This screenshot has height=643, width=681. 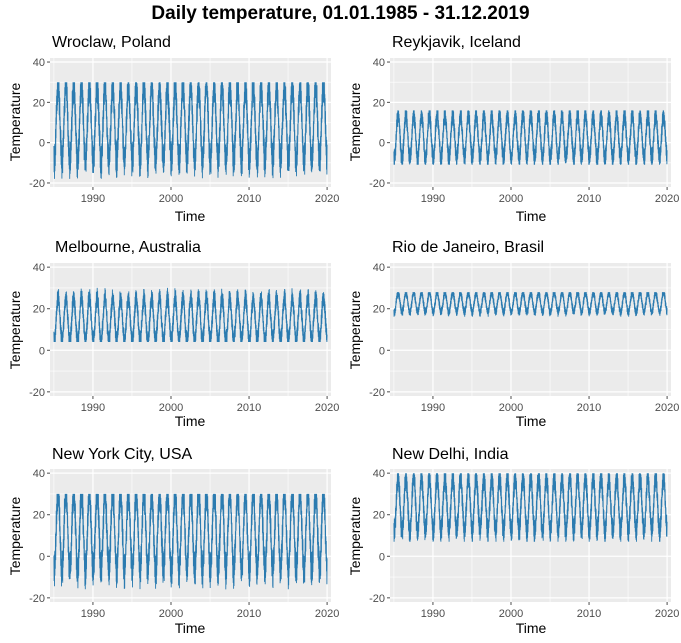 What do you see at coordinates (111, 42) in the screenshot?
I see `panel-title: Wroclaw, Poland` at bounding box center [111, 42].